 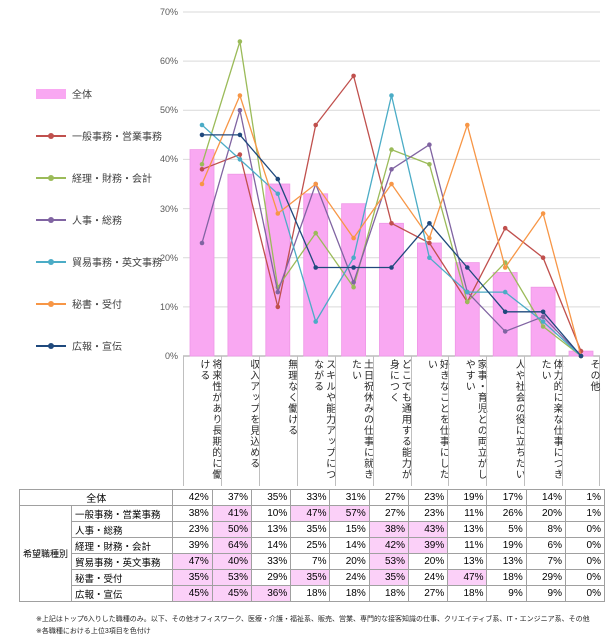 What do you see at coordinates (231, 561) in the screenshot?
I see `table-cell: 40%` at bounding box center [231, 561].